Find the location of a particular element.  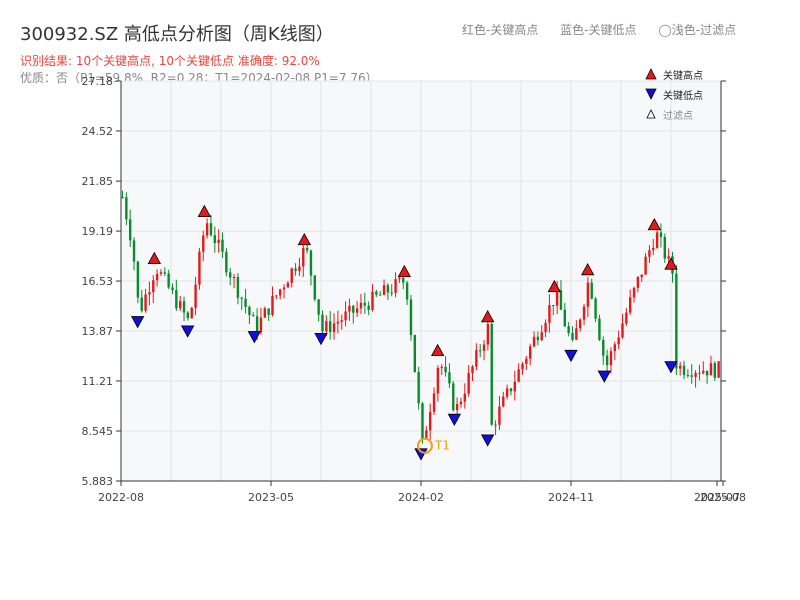

x-tick-label: 2024-11 is located at coordinates (571, 497).